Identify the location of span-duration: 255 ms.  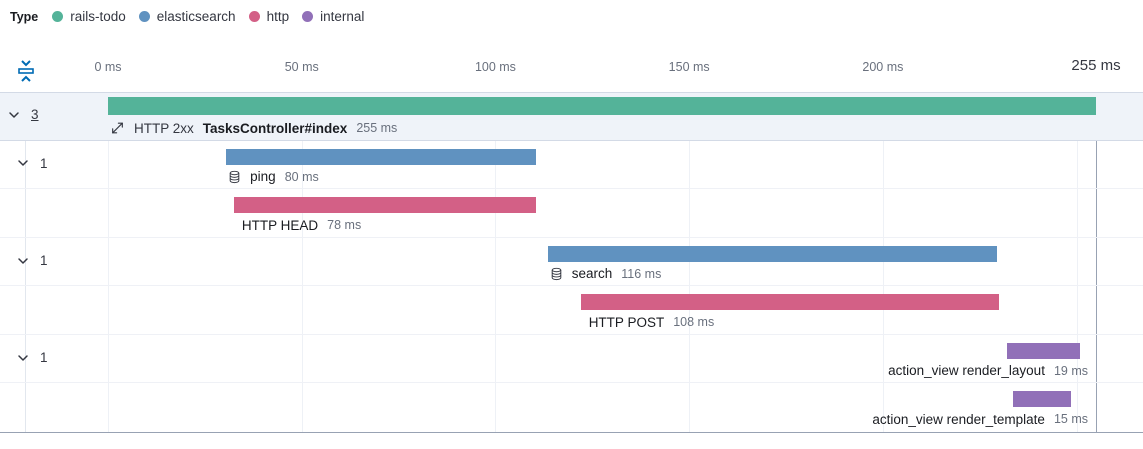
(377, 128).